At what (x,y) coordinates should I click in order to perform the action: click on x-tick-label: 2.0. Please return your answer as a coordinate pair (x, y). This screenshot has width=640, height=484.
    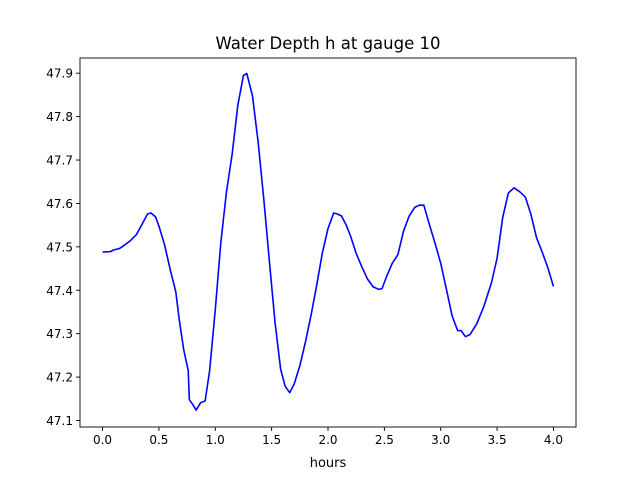
    Looking at the image, I should click on (327, 440).